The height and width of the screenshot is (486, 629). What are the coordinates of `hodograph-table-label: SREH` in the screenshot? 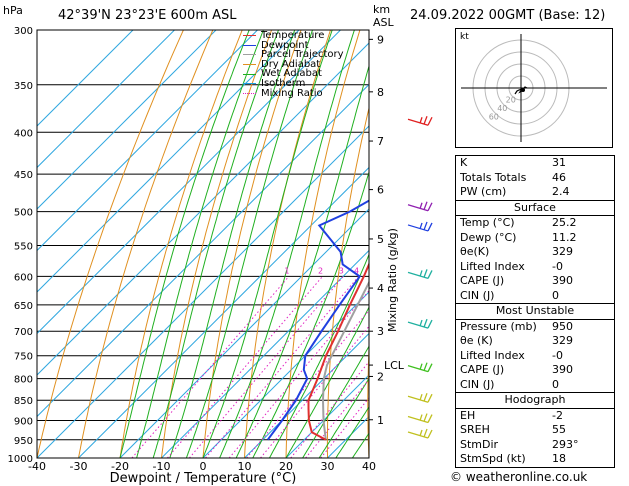 It's located at (475, 429).